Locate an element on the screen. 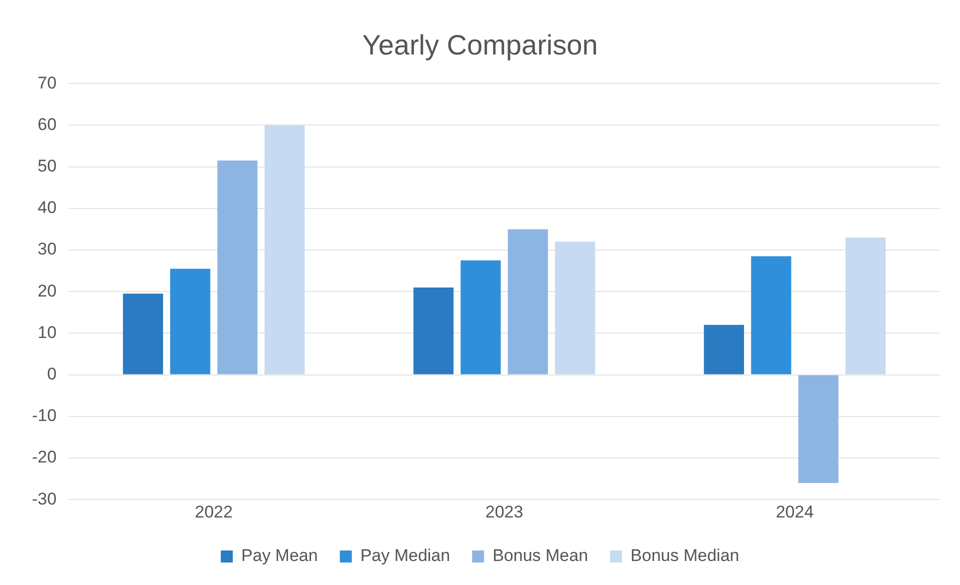  x-tick-label: 2024 is located at coordinates (795, 512).